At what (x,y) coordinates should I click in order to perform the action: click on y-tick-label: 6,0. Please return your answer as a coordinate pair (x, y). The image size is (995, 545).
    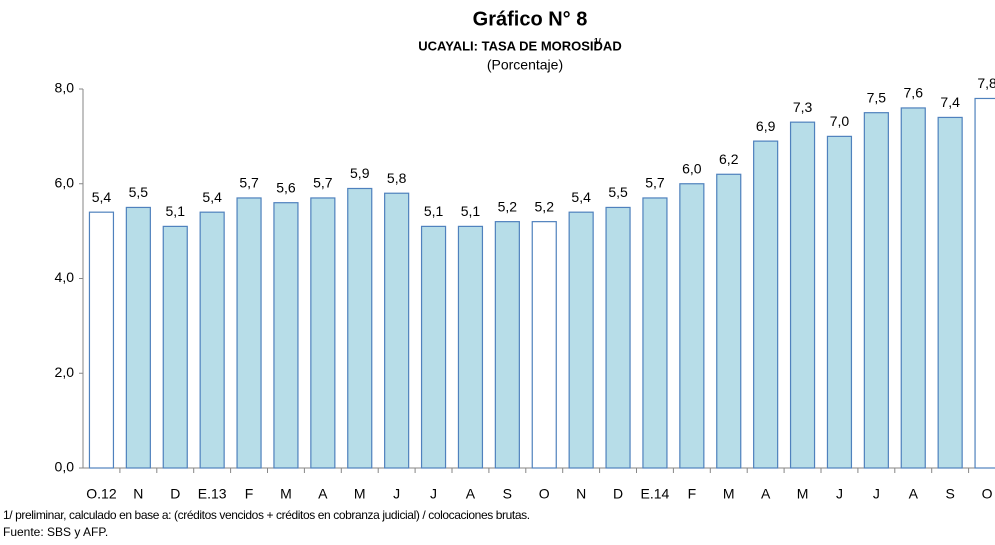
    Looking at the image, I should click on (65, 182).